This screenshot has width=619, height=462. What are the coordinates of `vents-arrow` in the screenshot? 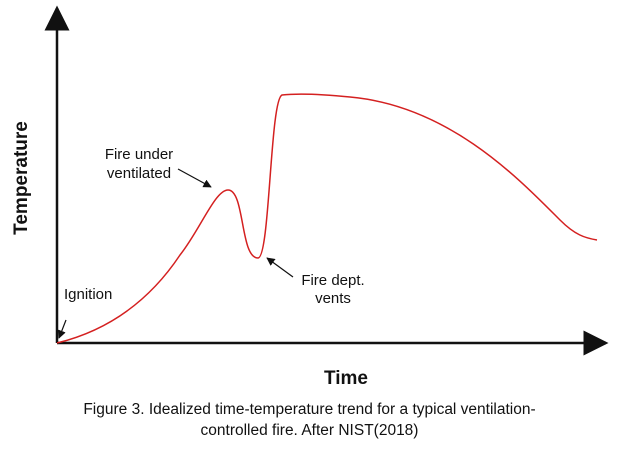 It's located at (280, 267).